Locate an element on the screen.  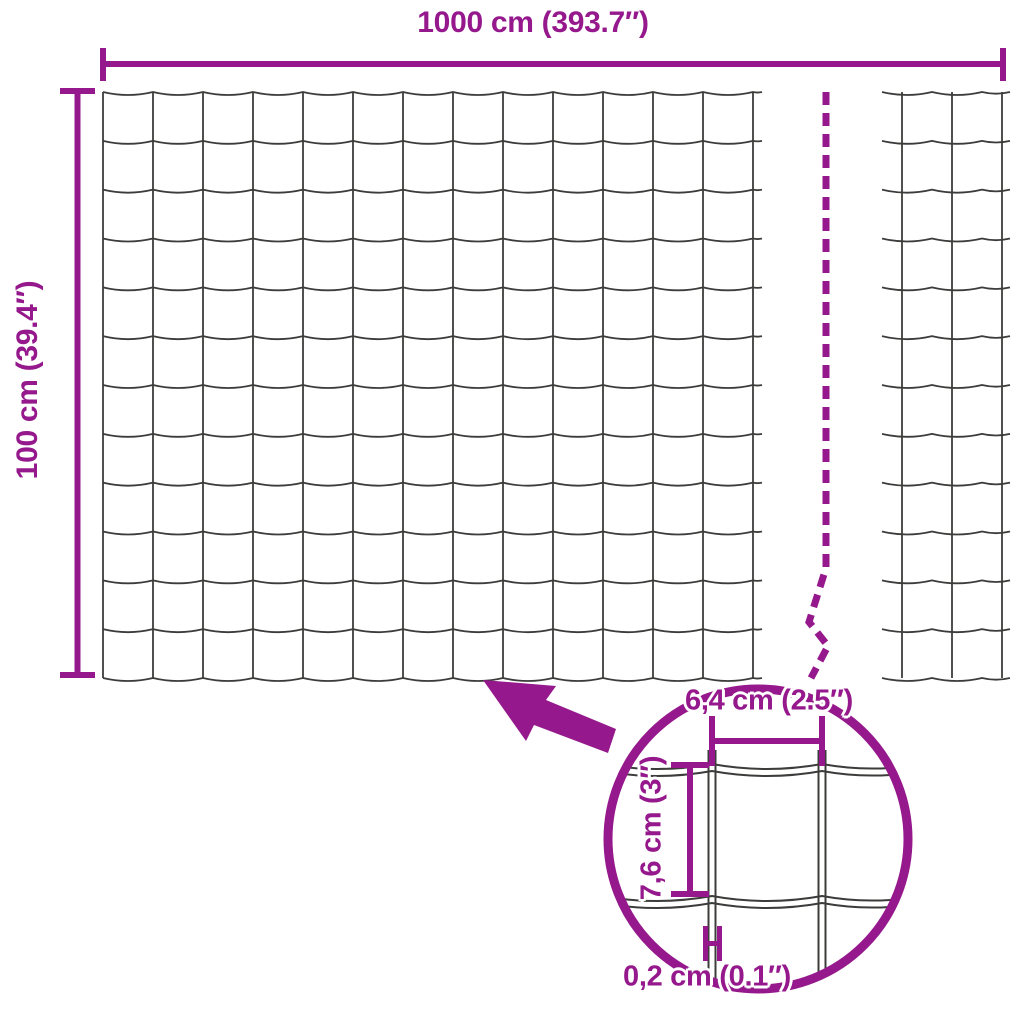
detail-mesh-height-label: 7,6 cm (3″) is located at coordinates (651, 828).